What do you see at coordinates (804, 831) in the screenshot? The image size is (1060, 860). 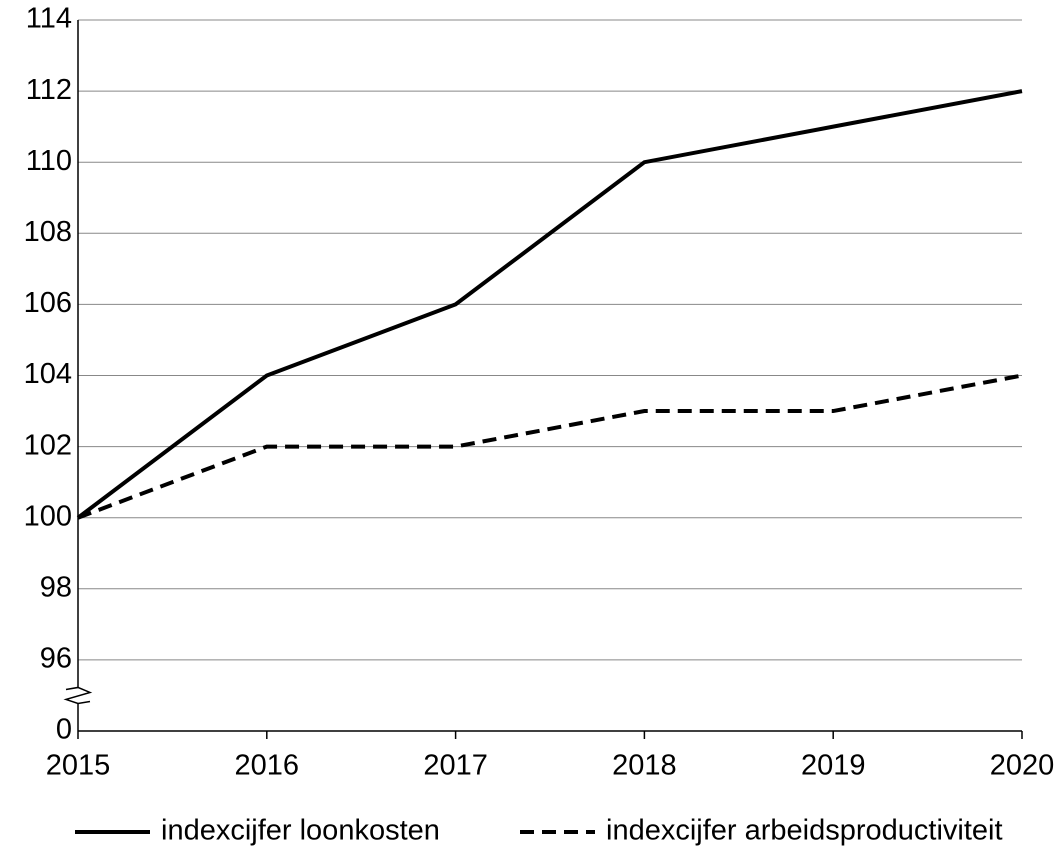 I see `legend-label: indexcijfer arbeidsproductiviteit` at bounding box center [804, 831].